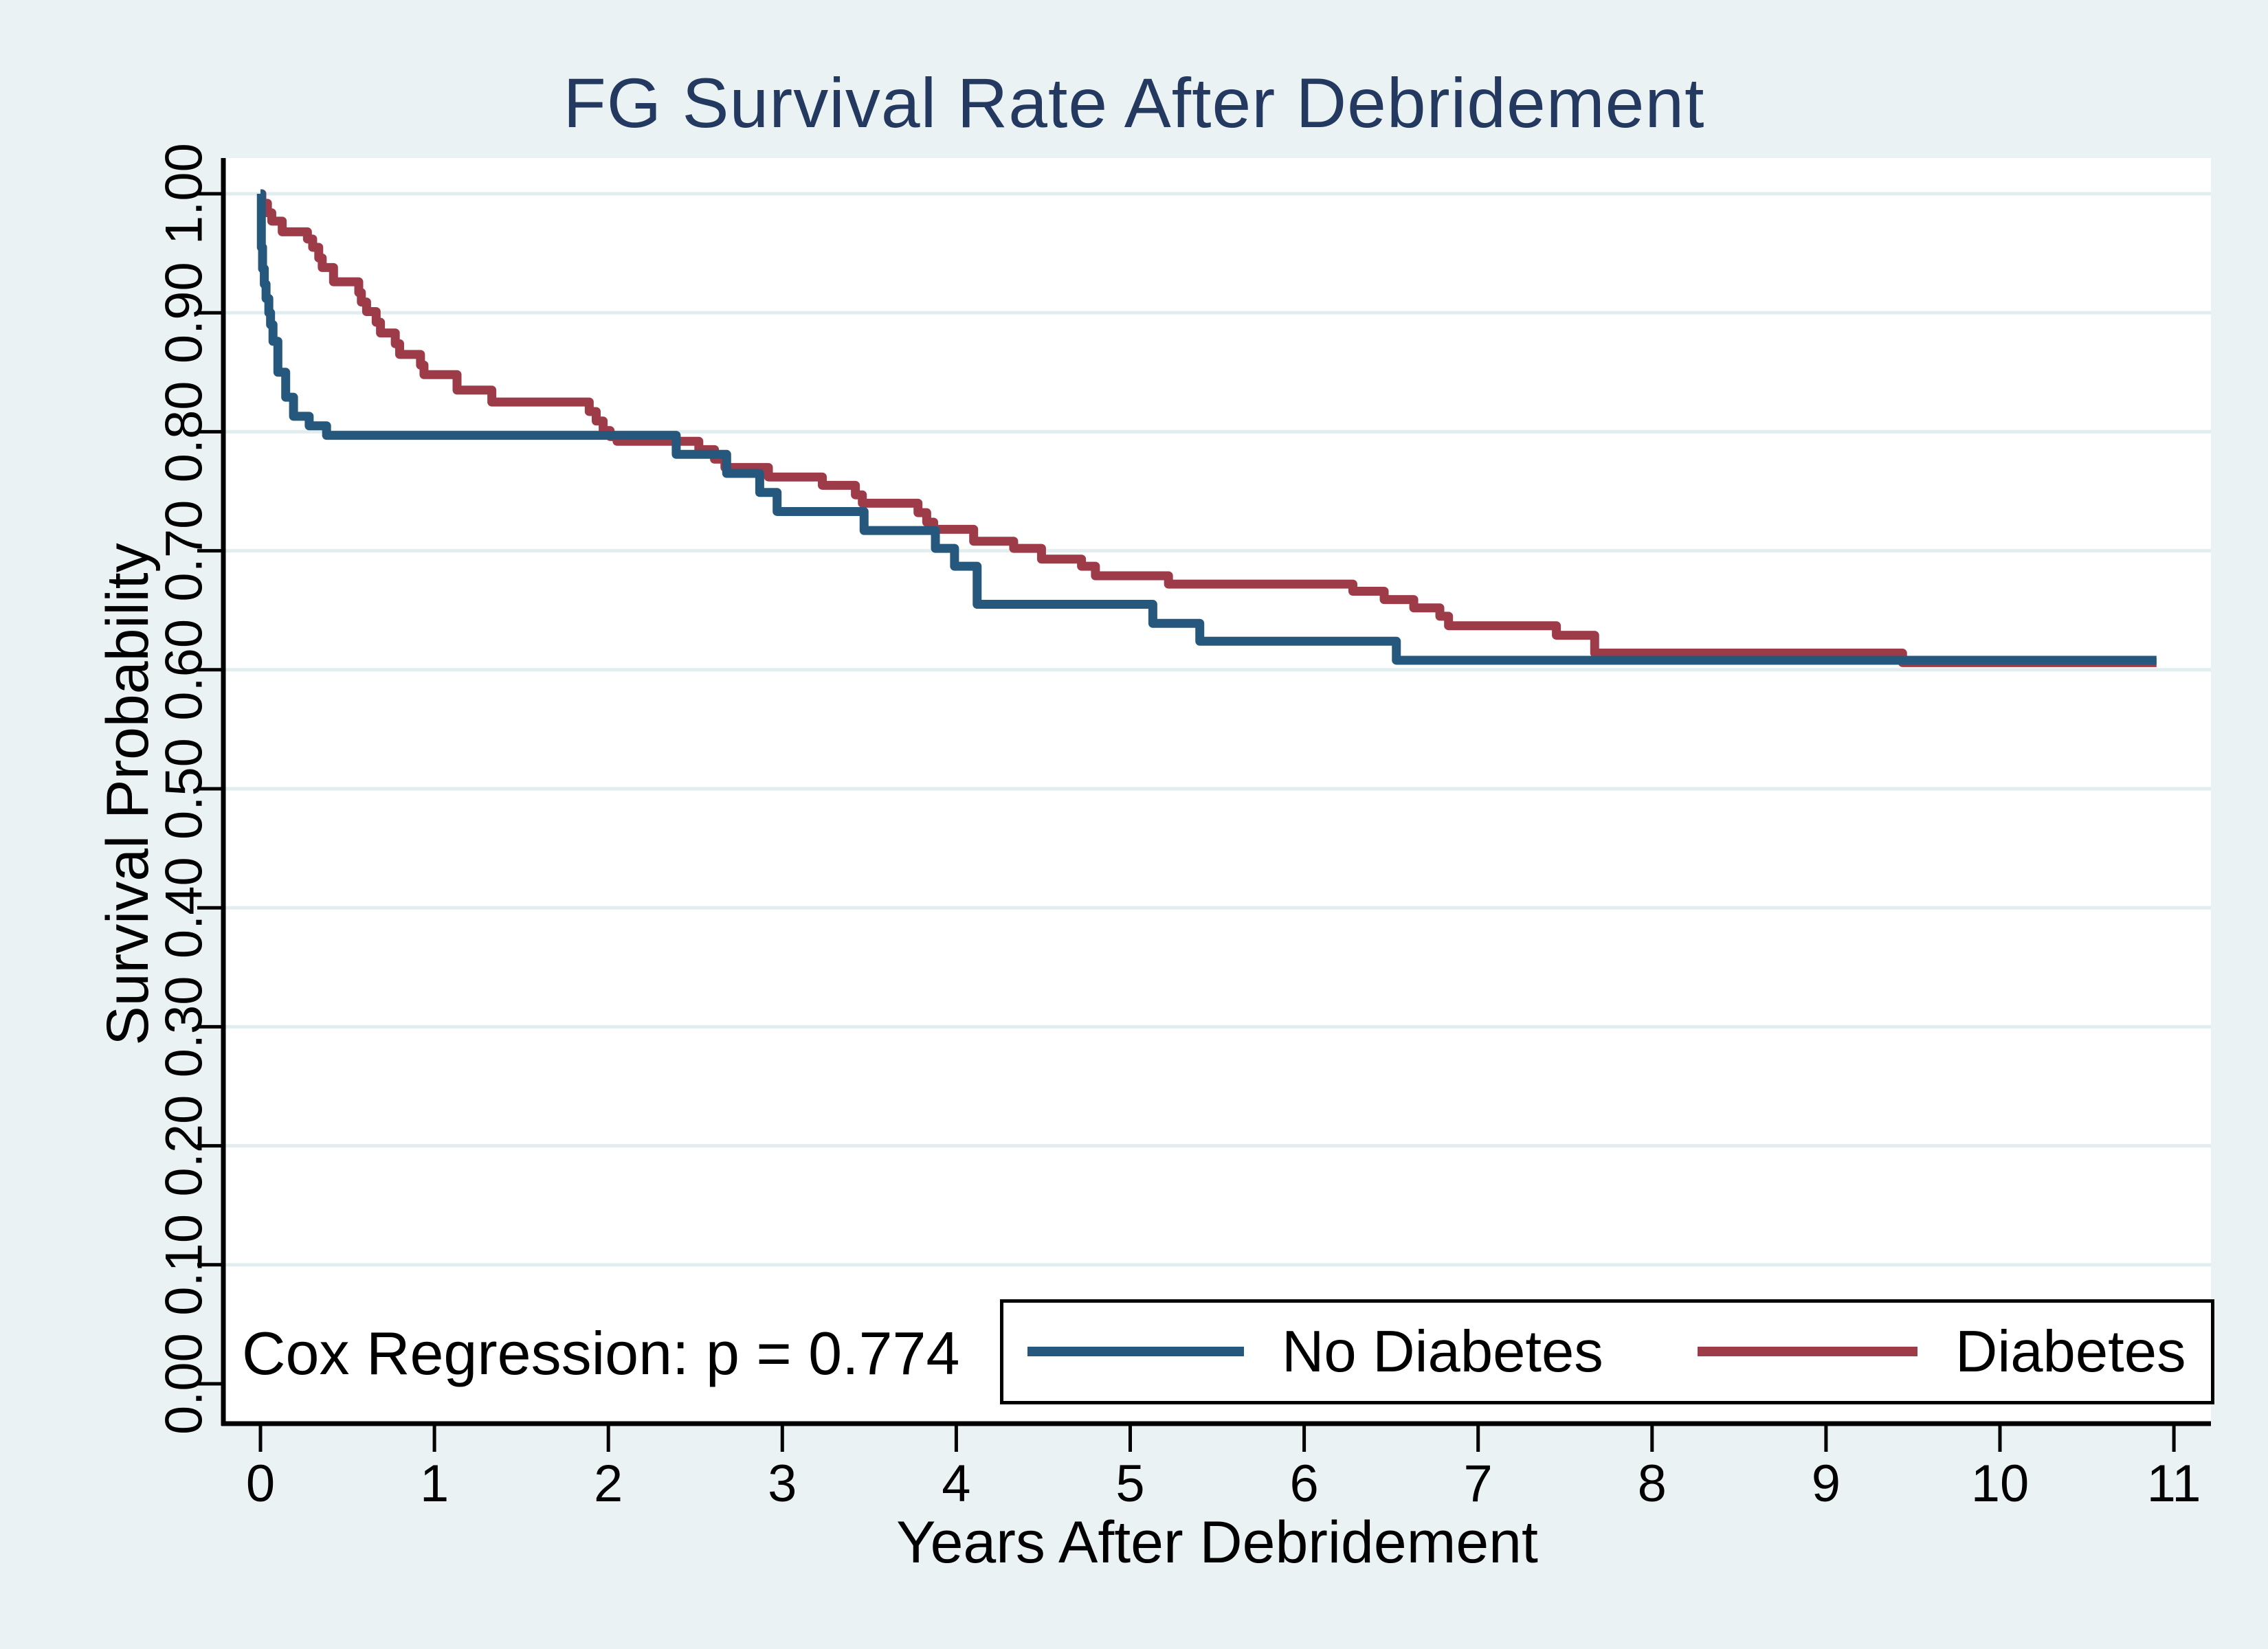 This screenshot has width=2268, height=1649. Describe the element at coordinates (2174, 1484) in the screenshot. I see `x-tick-label-11: 11` at that location.